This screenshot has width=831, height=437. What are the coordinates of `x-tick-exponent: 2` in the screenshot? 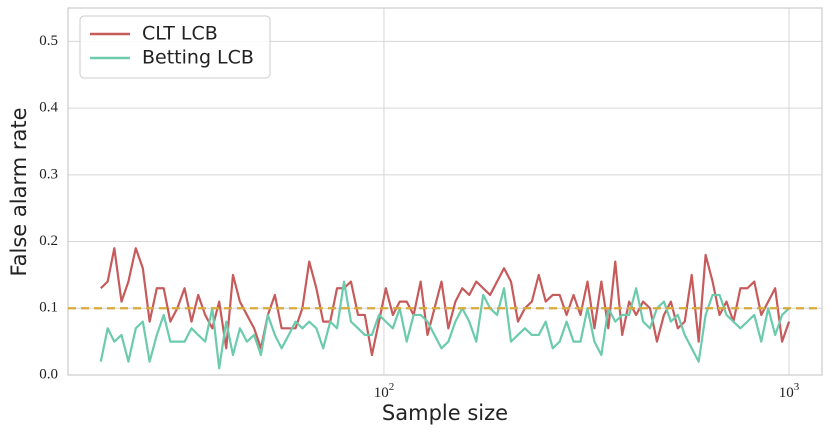 It's located at (392, 387).